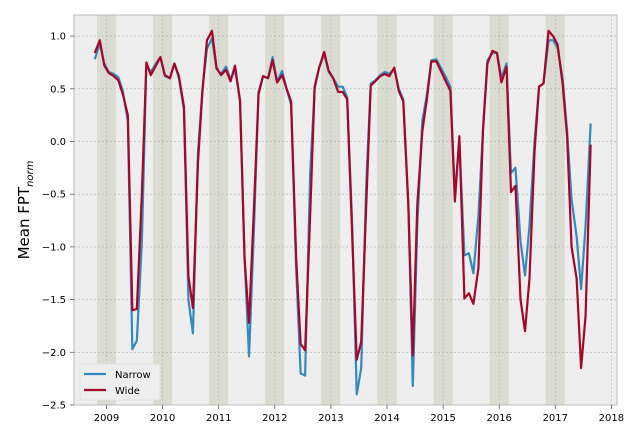 Image resolution: width=640 pixels, height=438 pixels. I want to click on x-tick-label-3: 2012, so click(274, 418).